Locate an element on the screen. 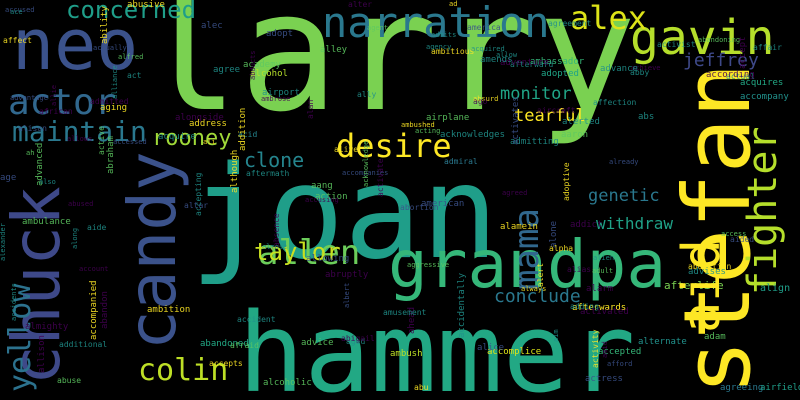 Image resolution: width=800 pixels, height=400 pixels. word-monitor: monitor is located at coordinates (536, 94).